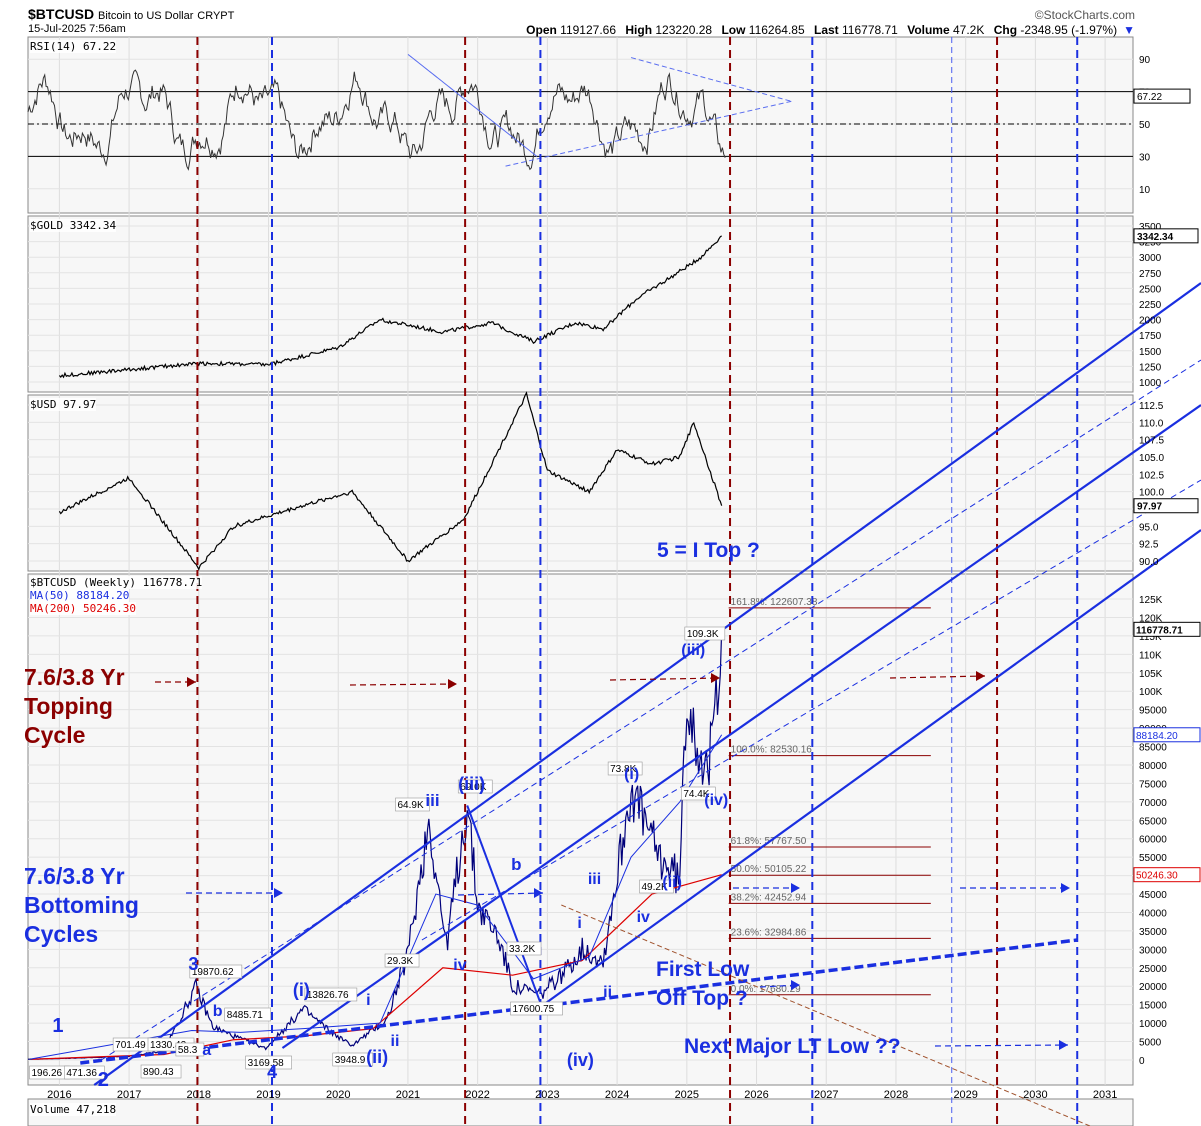 This screenshot has width=1201, height=1126. Describe the element at coordinates (1153, 784) in the screenshot. I see `btc-tick-label: 75000` at that location.